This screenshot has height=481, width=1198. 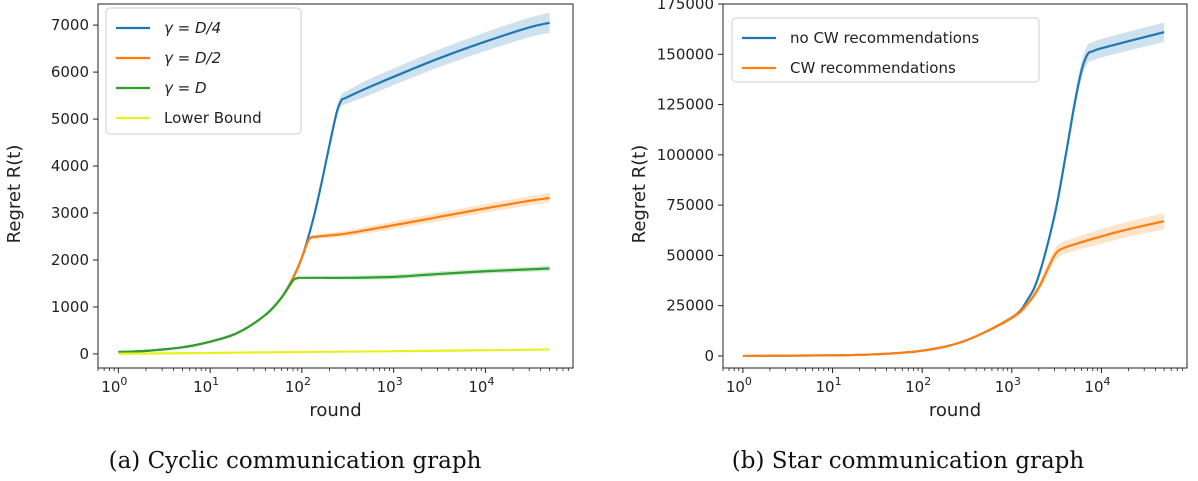 What do you see at coordinates (70, 72) in the screenshot?
I see `y-tick-label: 6000` at bounding box center [70, 72].